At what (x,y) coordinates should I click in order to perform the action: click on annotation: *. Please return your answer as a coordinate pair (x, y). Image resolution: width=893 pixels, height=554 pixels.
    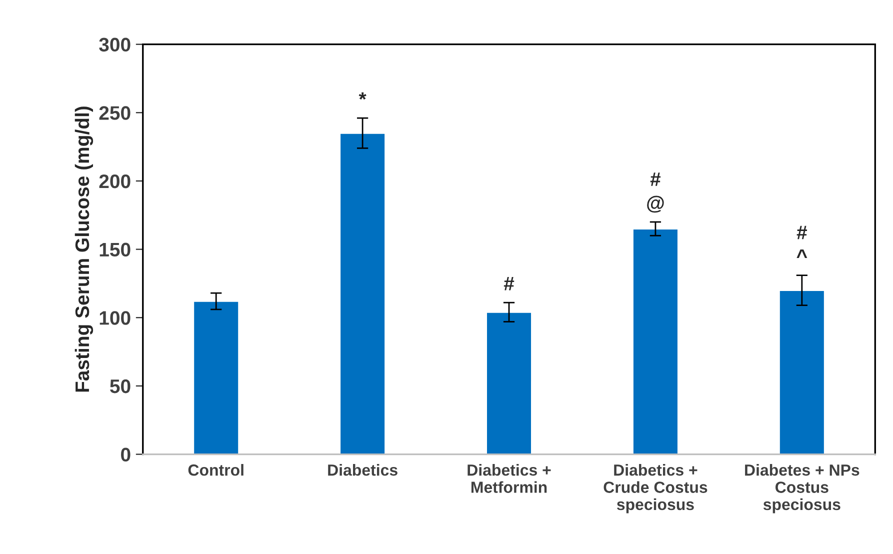
    Looking at the image, I should click on (362, 96).